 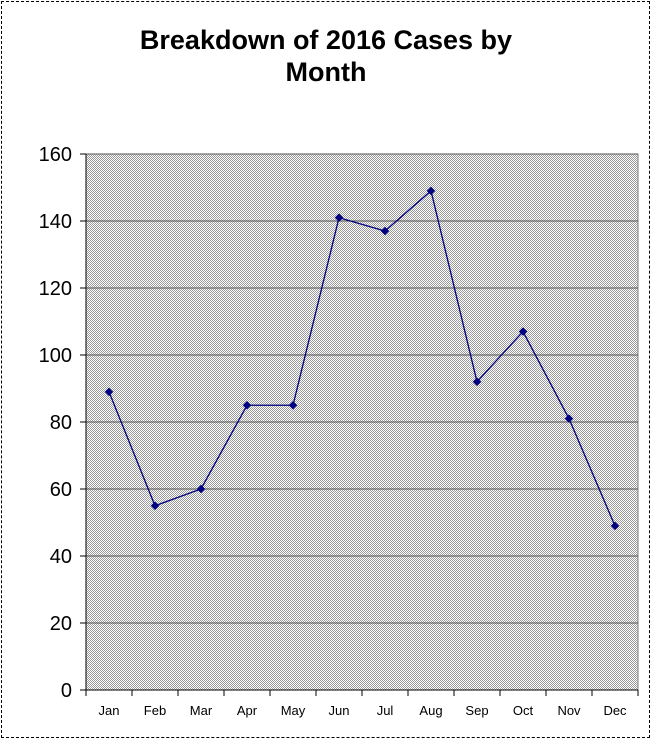 I want to click on y-tick-label: 40, so click(x=61, y=557).